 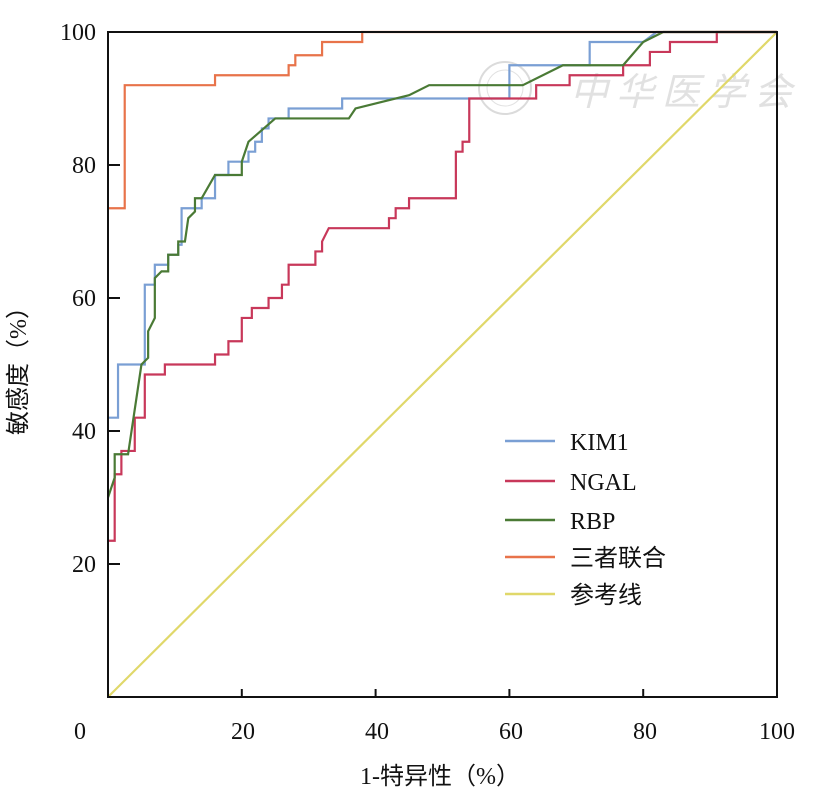 What do you see at coordinates (84, 432) in the screenshot?
I see `y-tick-label: 40` at bounding box center [84, 432].